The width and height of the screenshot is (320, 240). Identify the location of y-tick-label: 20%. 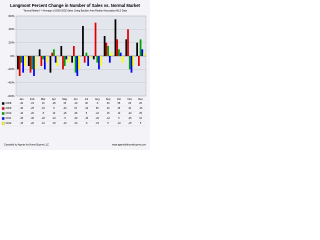
(11, 42).